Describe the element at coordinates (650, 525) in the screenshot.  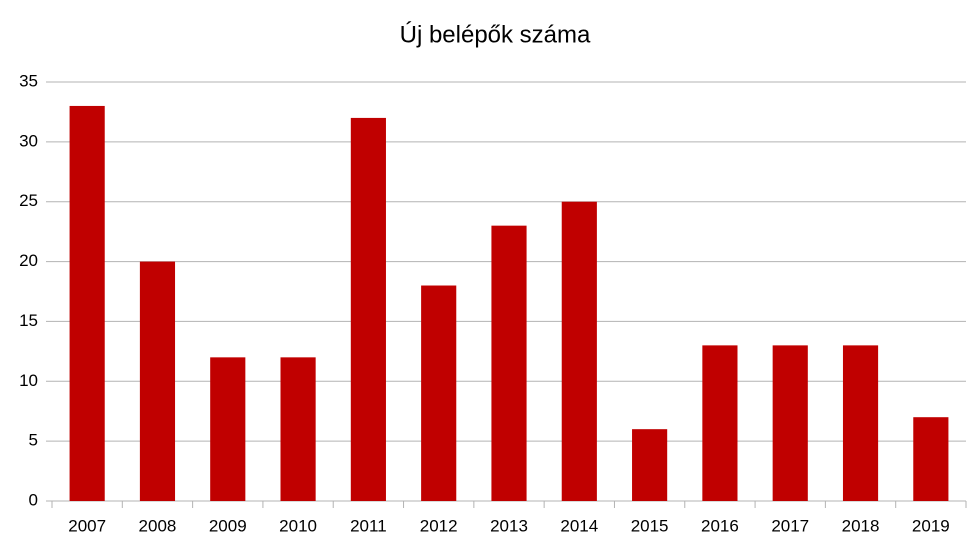
I see `x-tick-label: 2015` at that location.